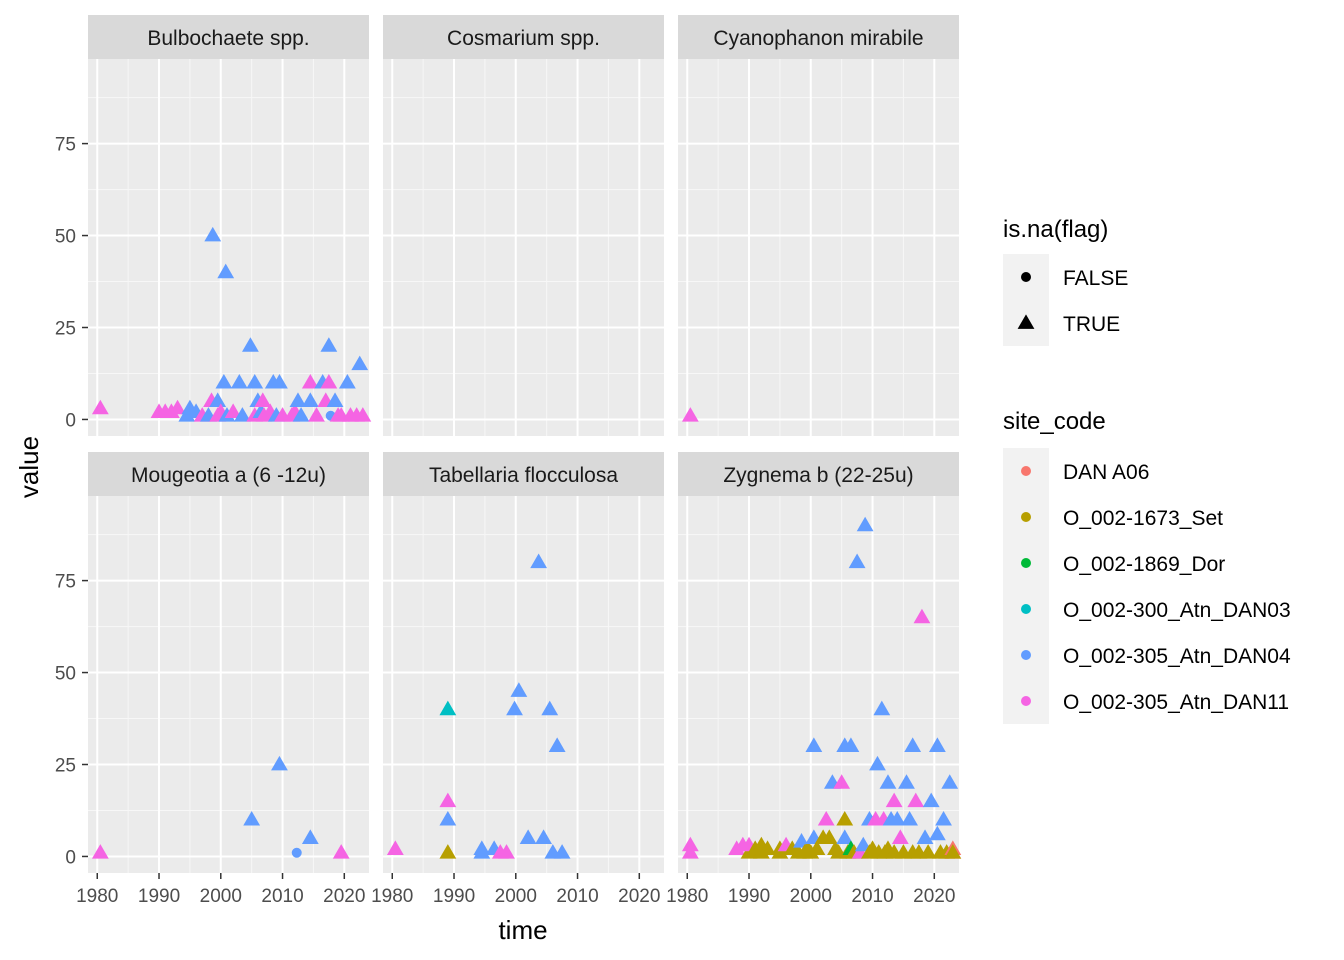  Describe the element at coordinates (1144, 564) in the screenshot. I see `legend-label: O_002-1869_Dor` at that location.